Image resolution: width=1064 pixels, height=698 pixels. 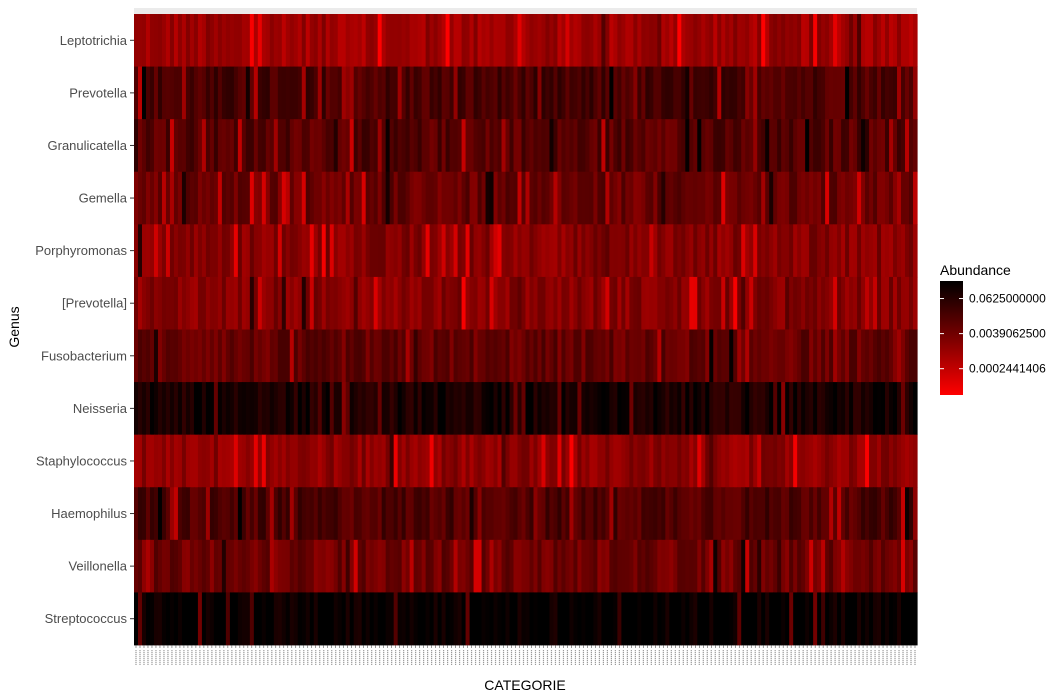 I want to click on y-tick-label: Gemella, so click(x=103, y=198).